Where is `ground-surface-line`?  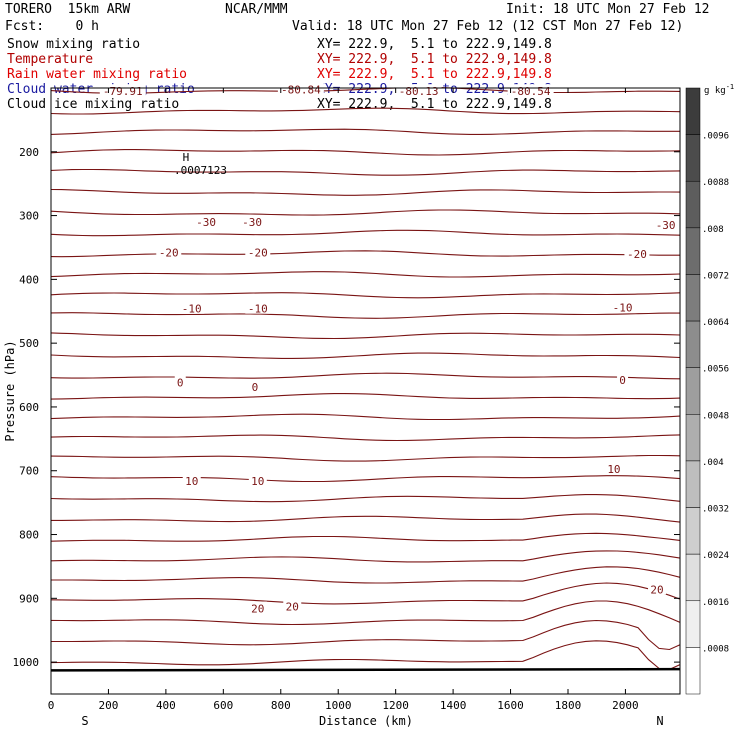
ground-surface-line is located at coordinates (365, 669).